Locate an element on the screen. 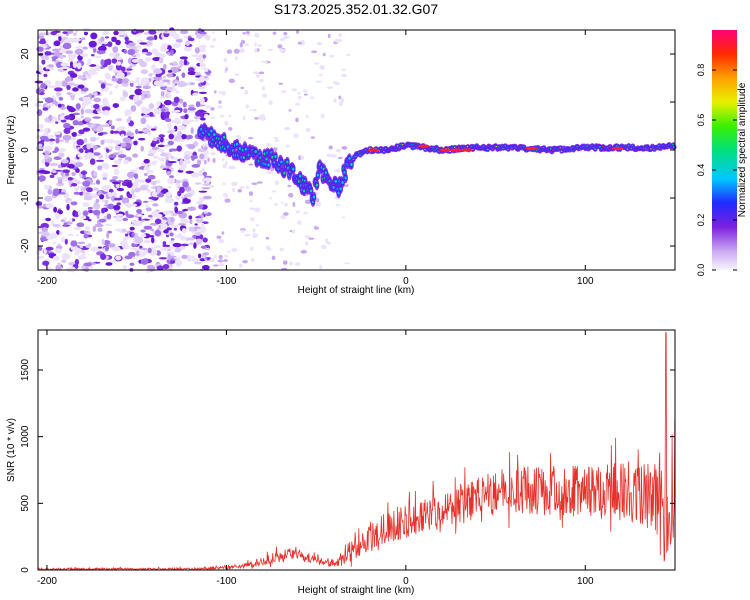  colorbar-tick-label: 0.2 is located at coordinates (701, 220).